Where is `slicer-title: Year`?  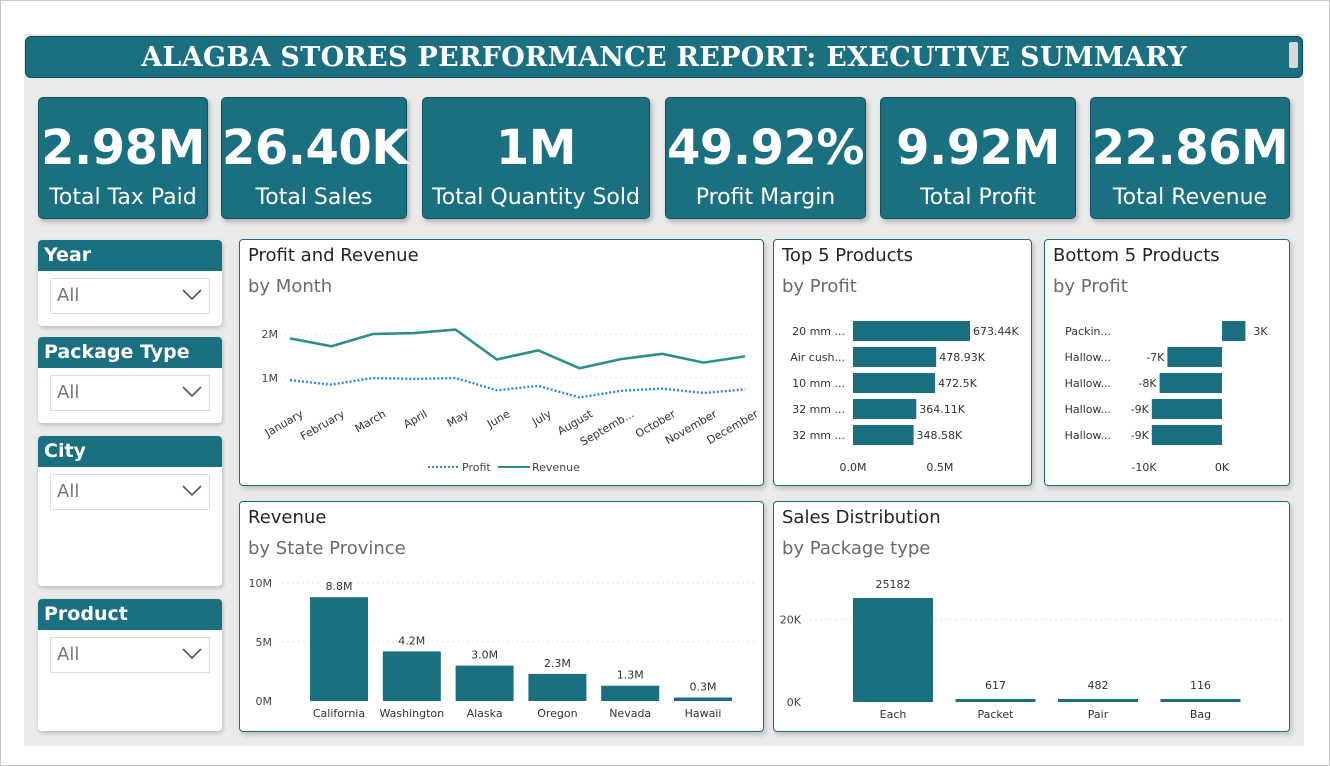
slicer-title: Year is located at coordinates (130, 255).